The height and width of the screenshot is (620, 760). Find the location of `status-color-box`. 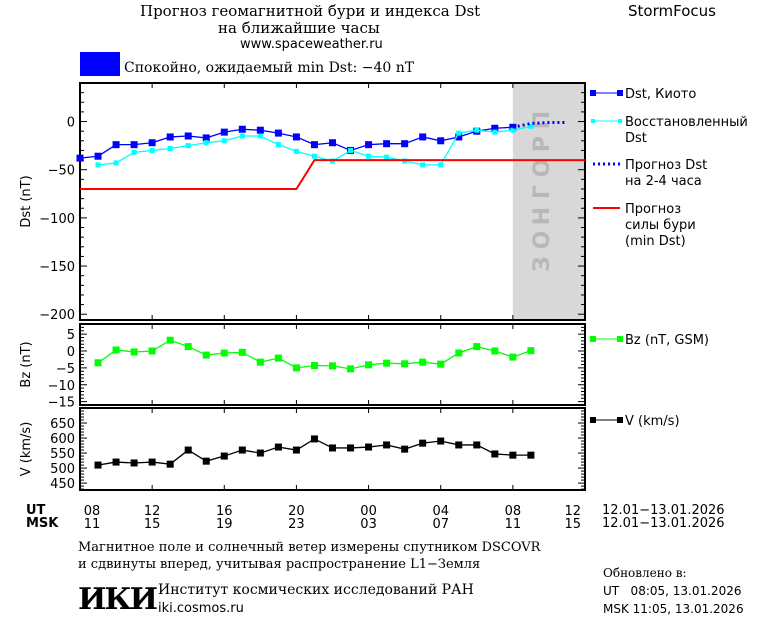

status-color-box is located at coordinates (100, 64).